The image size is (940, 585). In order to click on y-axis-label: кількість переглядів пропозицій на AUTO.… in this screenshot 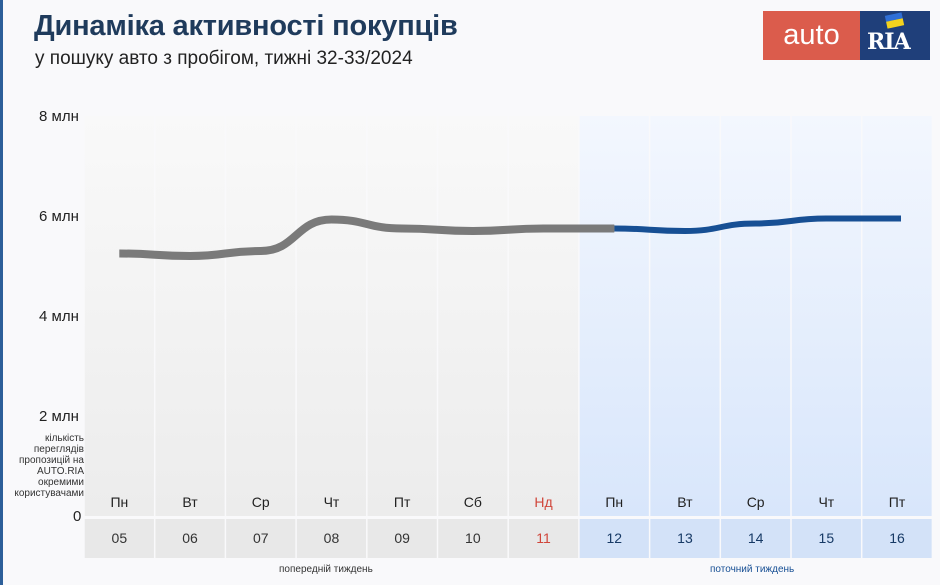, I will do `click(49, 466)`.